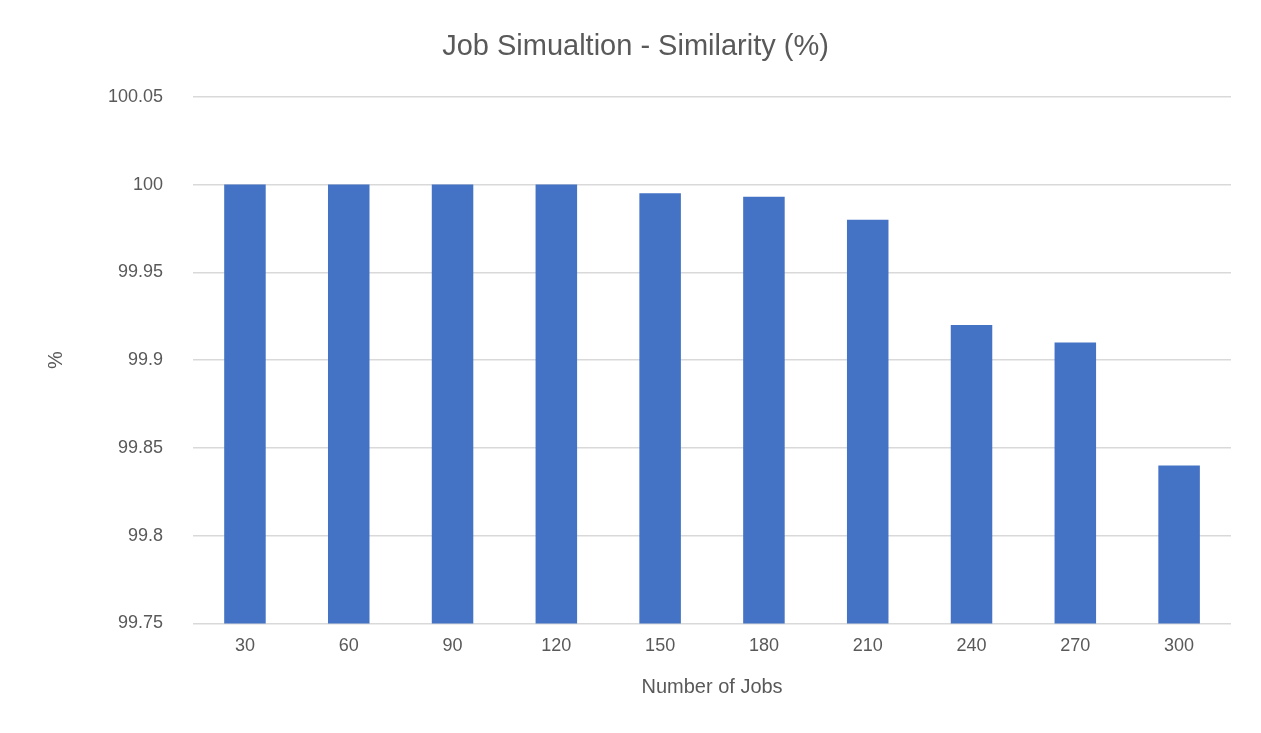  I want to click on y-tick-label: 100, so click(148, 183).